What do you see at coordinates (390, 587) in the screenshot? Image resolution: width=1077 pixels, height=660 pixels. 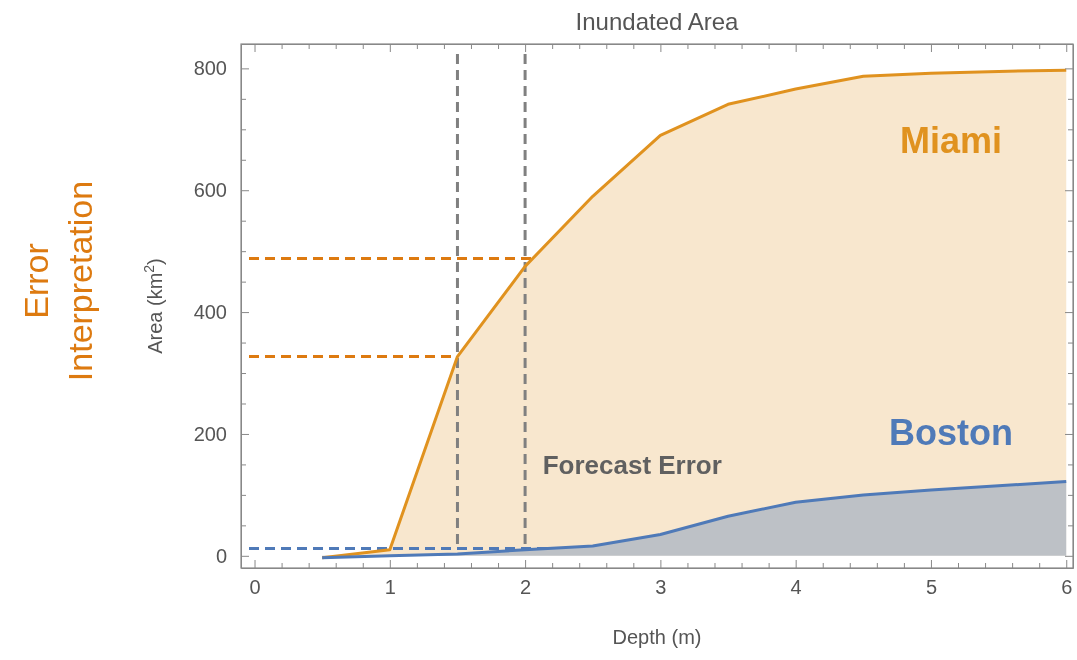 I see `x-tick-label: 1` at bounding box center [390, 587].